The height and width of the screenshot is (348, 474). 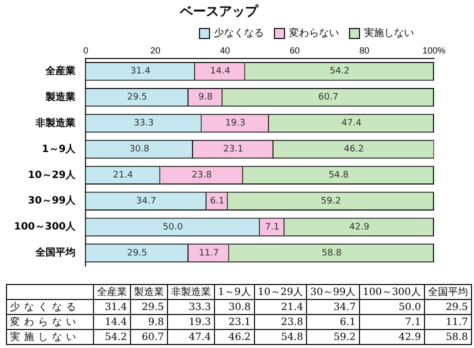 I want to click on text: 58.8, so click(x=457, y=337).